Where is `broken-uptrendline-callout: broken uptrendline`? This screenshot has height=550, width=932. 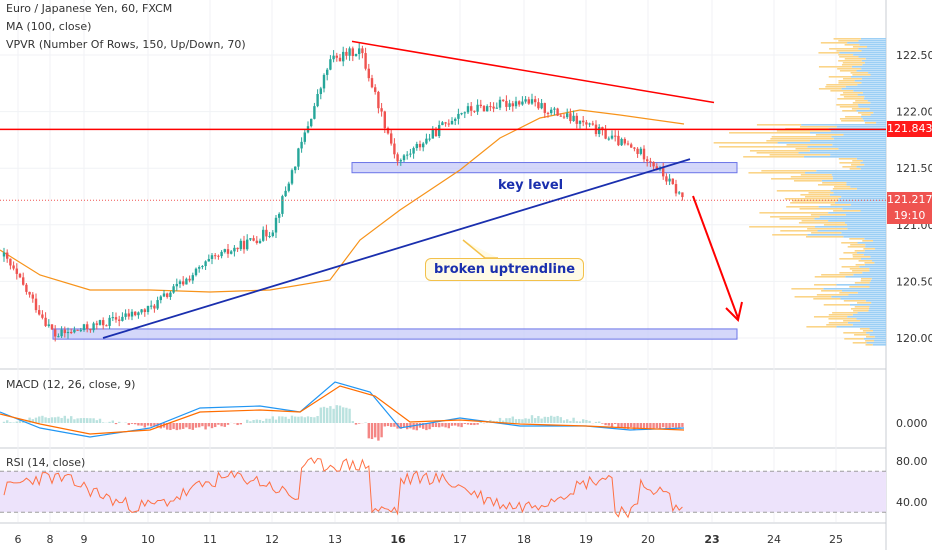
broken-uptrendline-callout: broken uptrendline is located at coordinates (505, 269).